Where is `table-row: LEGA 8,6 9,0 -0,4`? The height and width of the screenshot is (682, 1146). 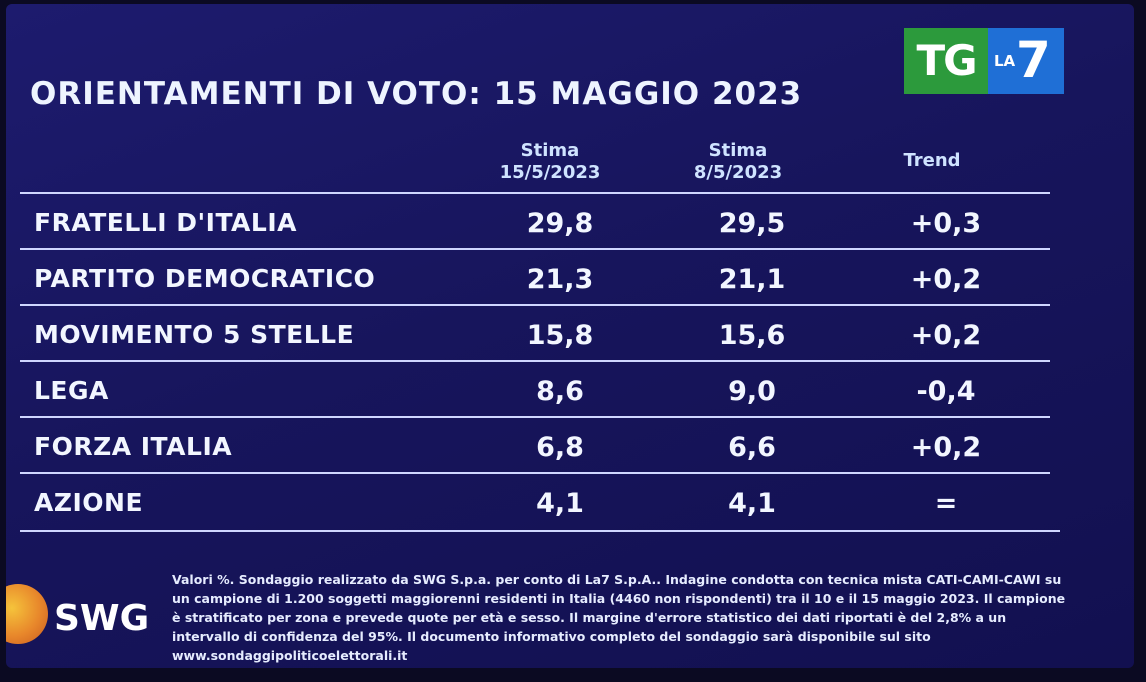 table-row: LEGA 8,6 9,0 -0,4 is located at coordinates (535, 389).